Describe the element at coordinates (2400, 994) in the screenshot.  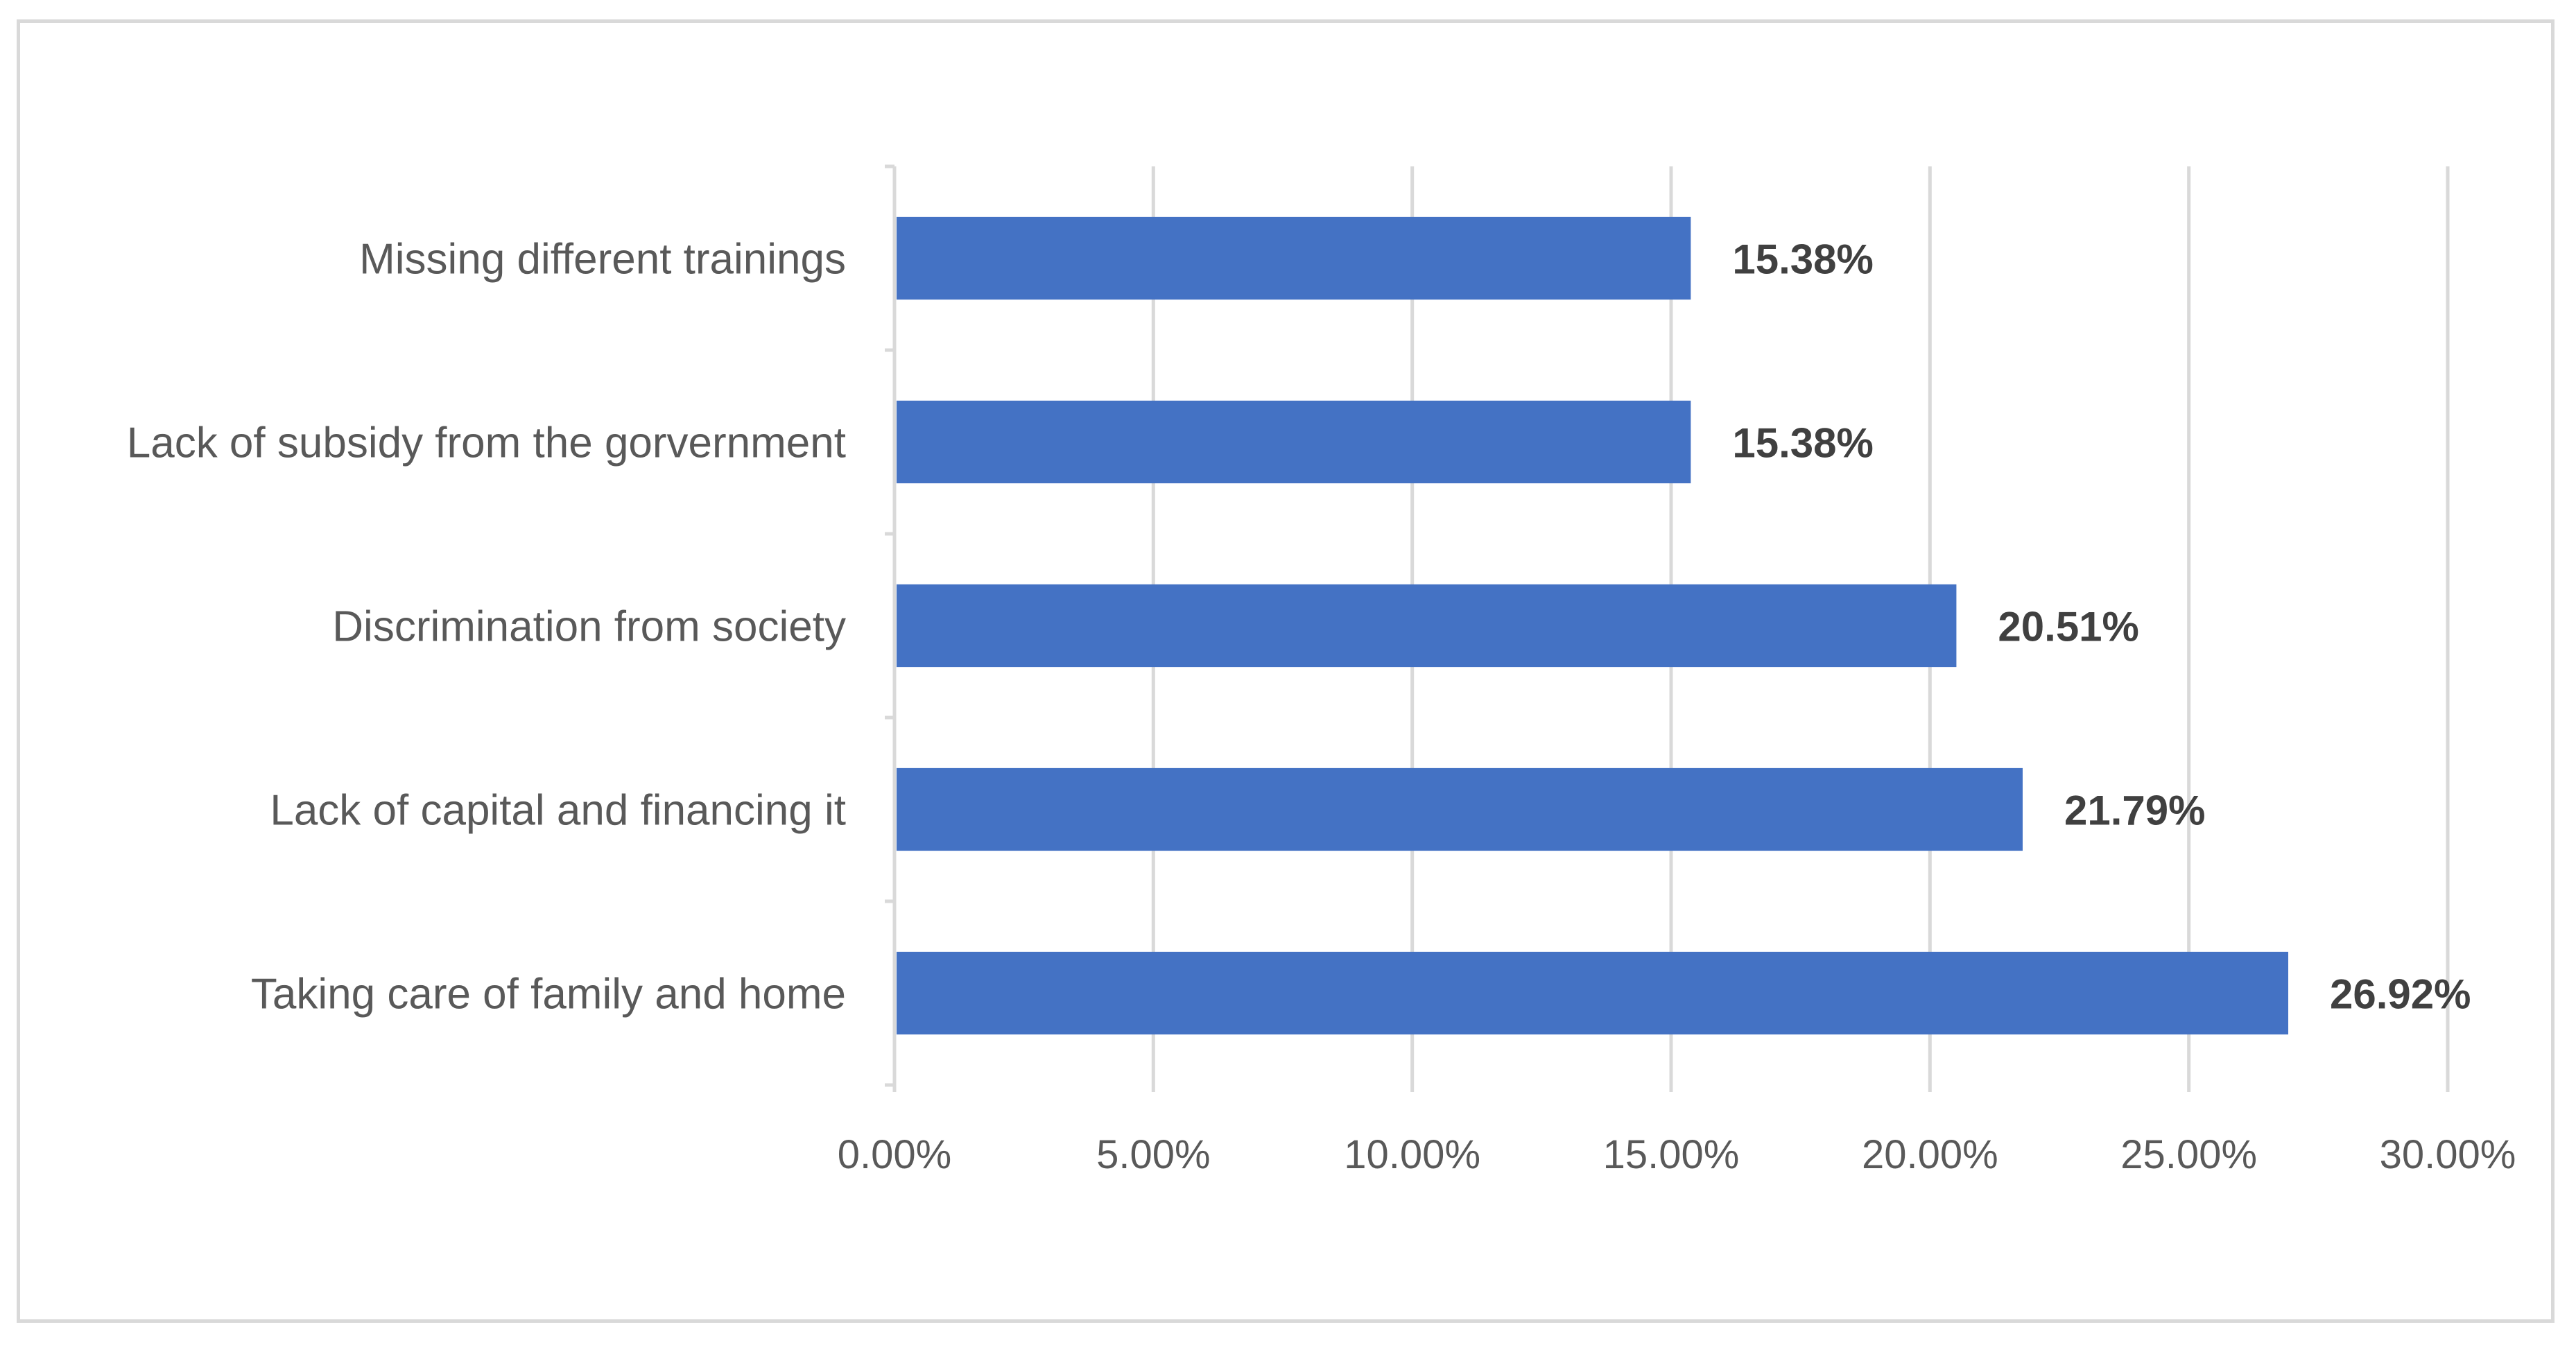
I see `data-label: 26.92%` at that location.